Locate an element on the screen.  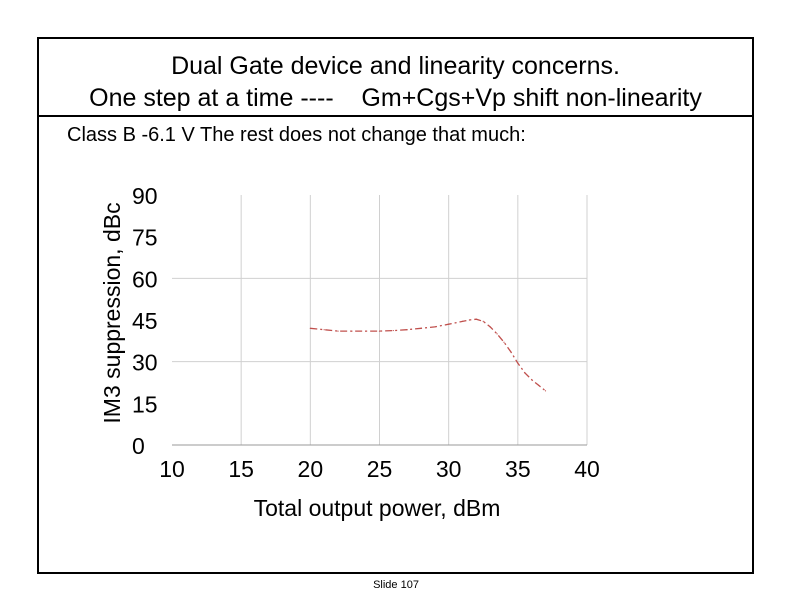
x-tick-label: 35 is located at coordinates (518, 469).